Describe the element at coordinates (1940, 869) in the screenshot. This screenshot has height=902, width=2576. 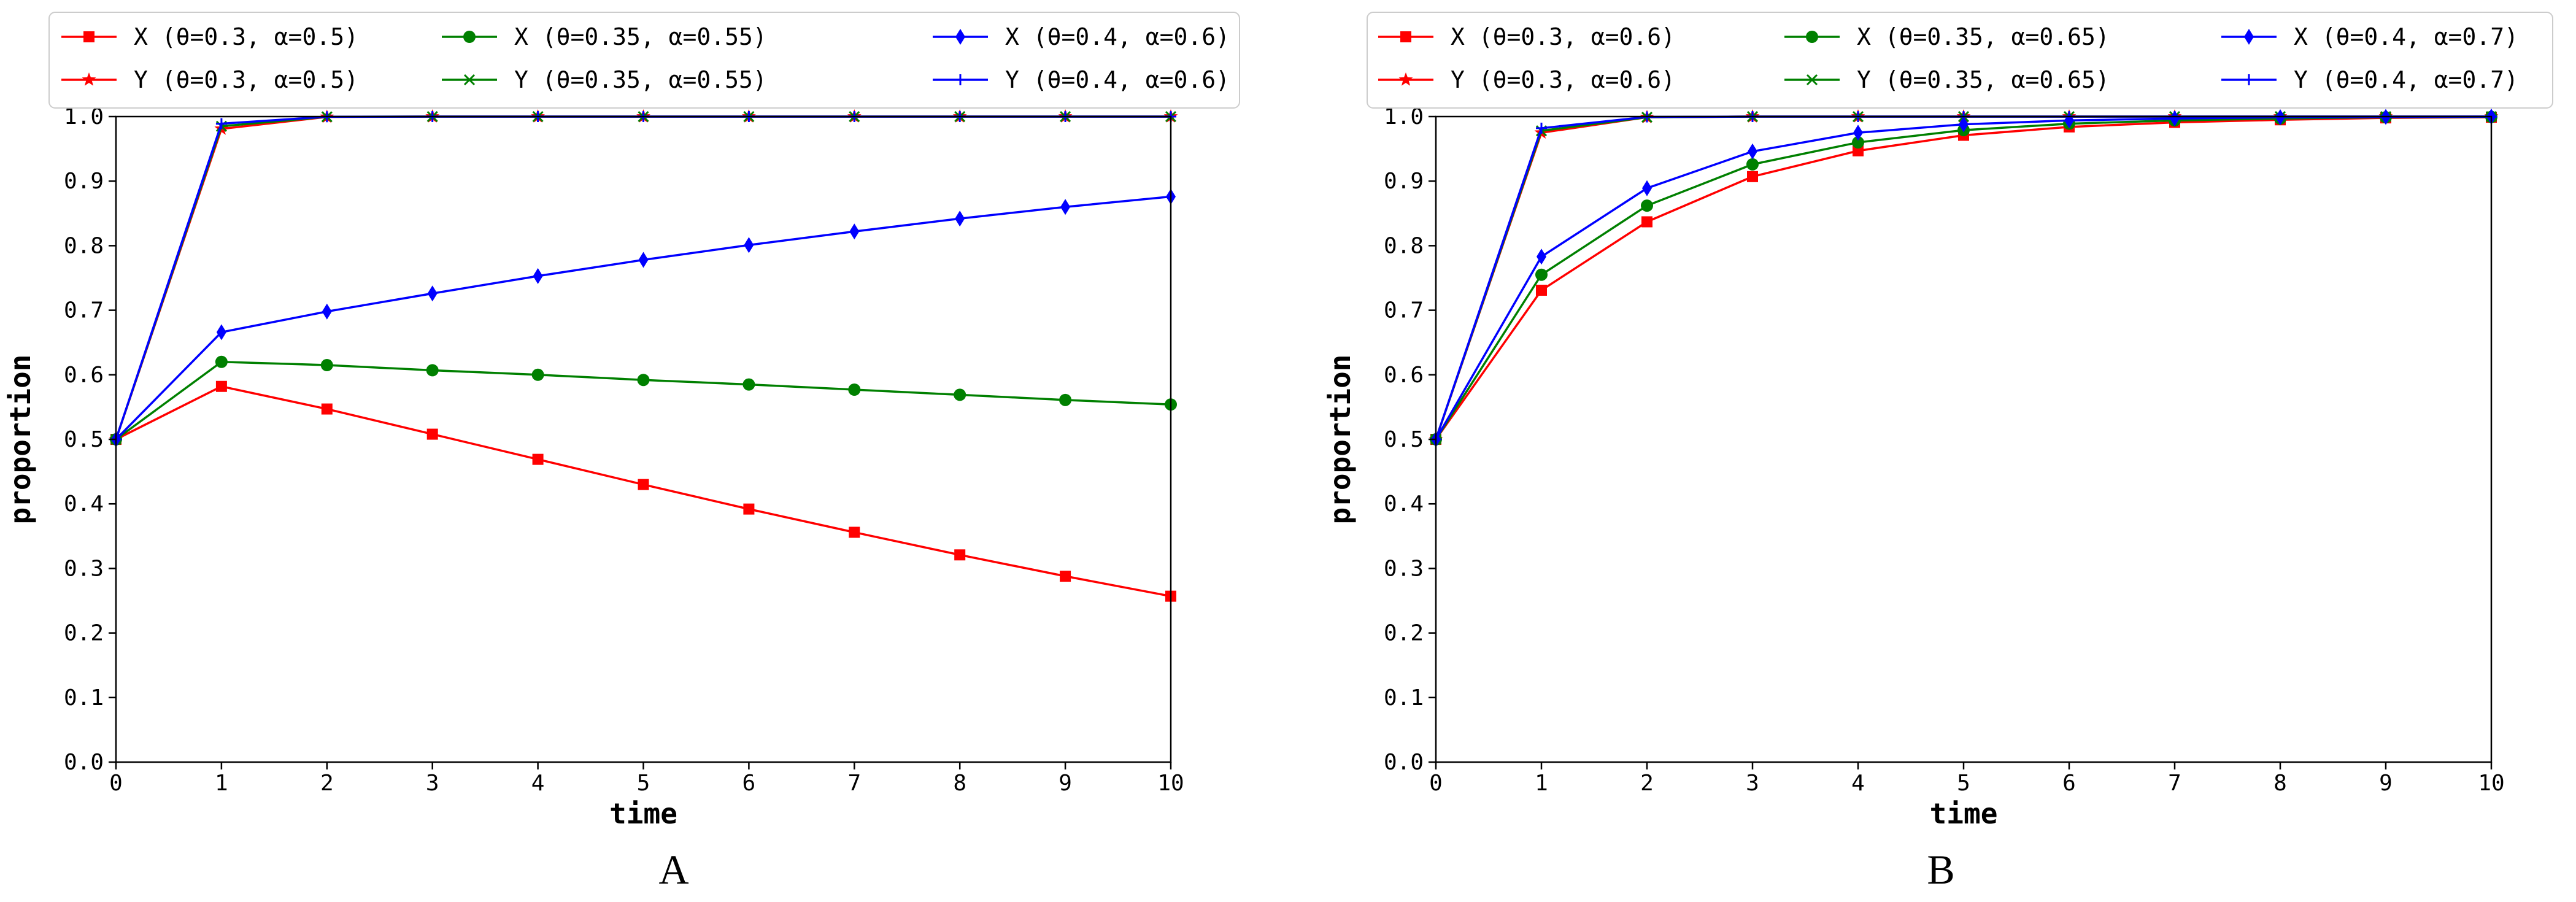
I see `panel-label-b: B` at that location.